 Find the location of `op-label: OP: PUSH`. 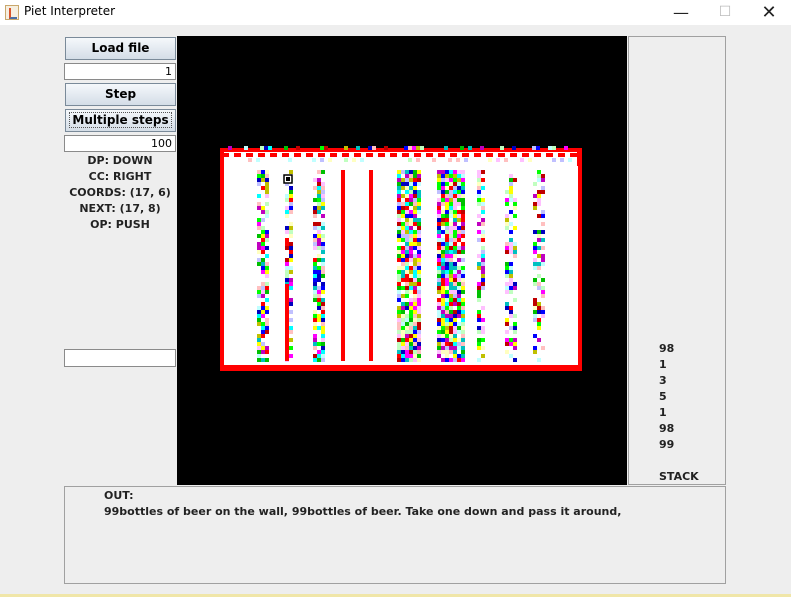

op-label: OP: PUSH is located at coordinates (120, 224).